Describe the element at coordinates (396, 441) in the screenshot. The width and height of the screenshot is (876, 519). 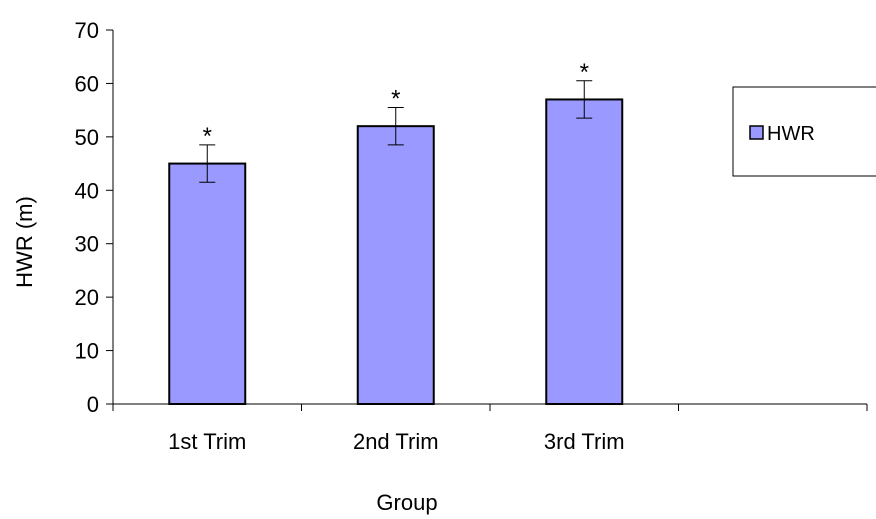
I see `x-tick-label: 2nd Trim` at that location.